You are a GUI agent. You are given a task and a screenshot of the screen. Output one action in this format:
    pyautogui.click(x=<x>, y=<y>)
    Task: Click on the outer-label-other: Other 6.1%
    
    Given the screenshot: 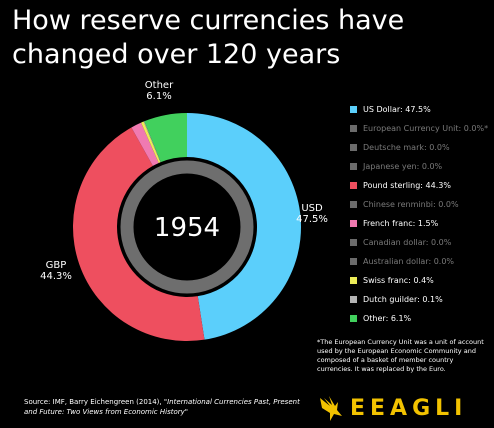 What is the action you would take?
    pyautogui.click(x=159, y=91)
    